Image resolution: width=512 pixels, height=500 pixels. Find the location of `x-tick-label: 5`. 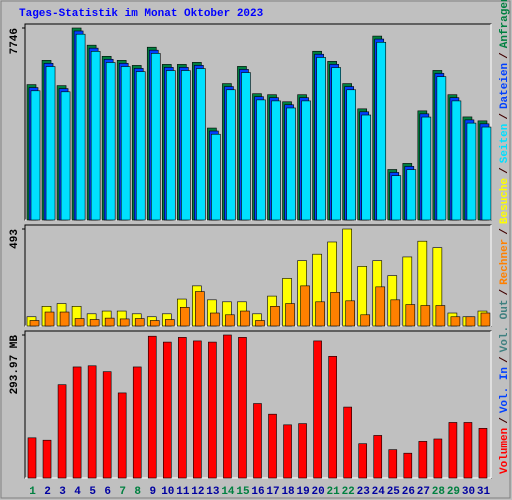

x-tick-label: 5 is located at coordinates (92, 492).